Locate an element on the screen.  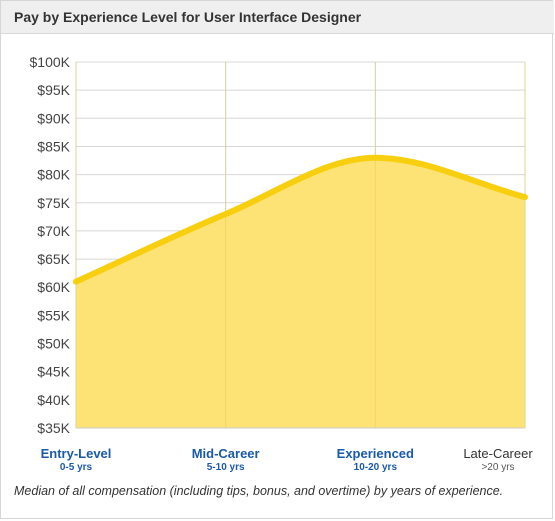
y-tick-label: $80K is located at coordinates (53, 175).